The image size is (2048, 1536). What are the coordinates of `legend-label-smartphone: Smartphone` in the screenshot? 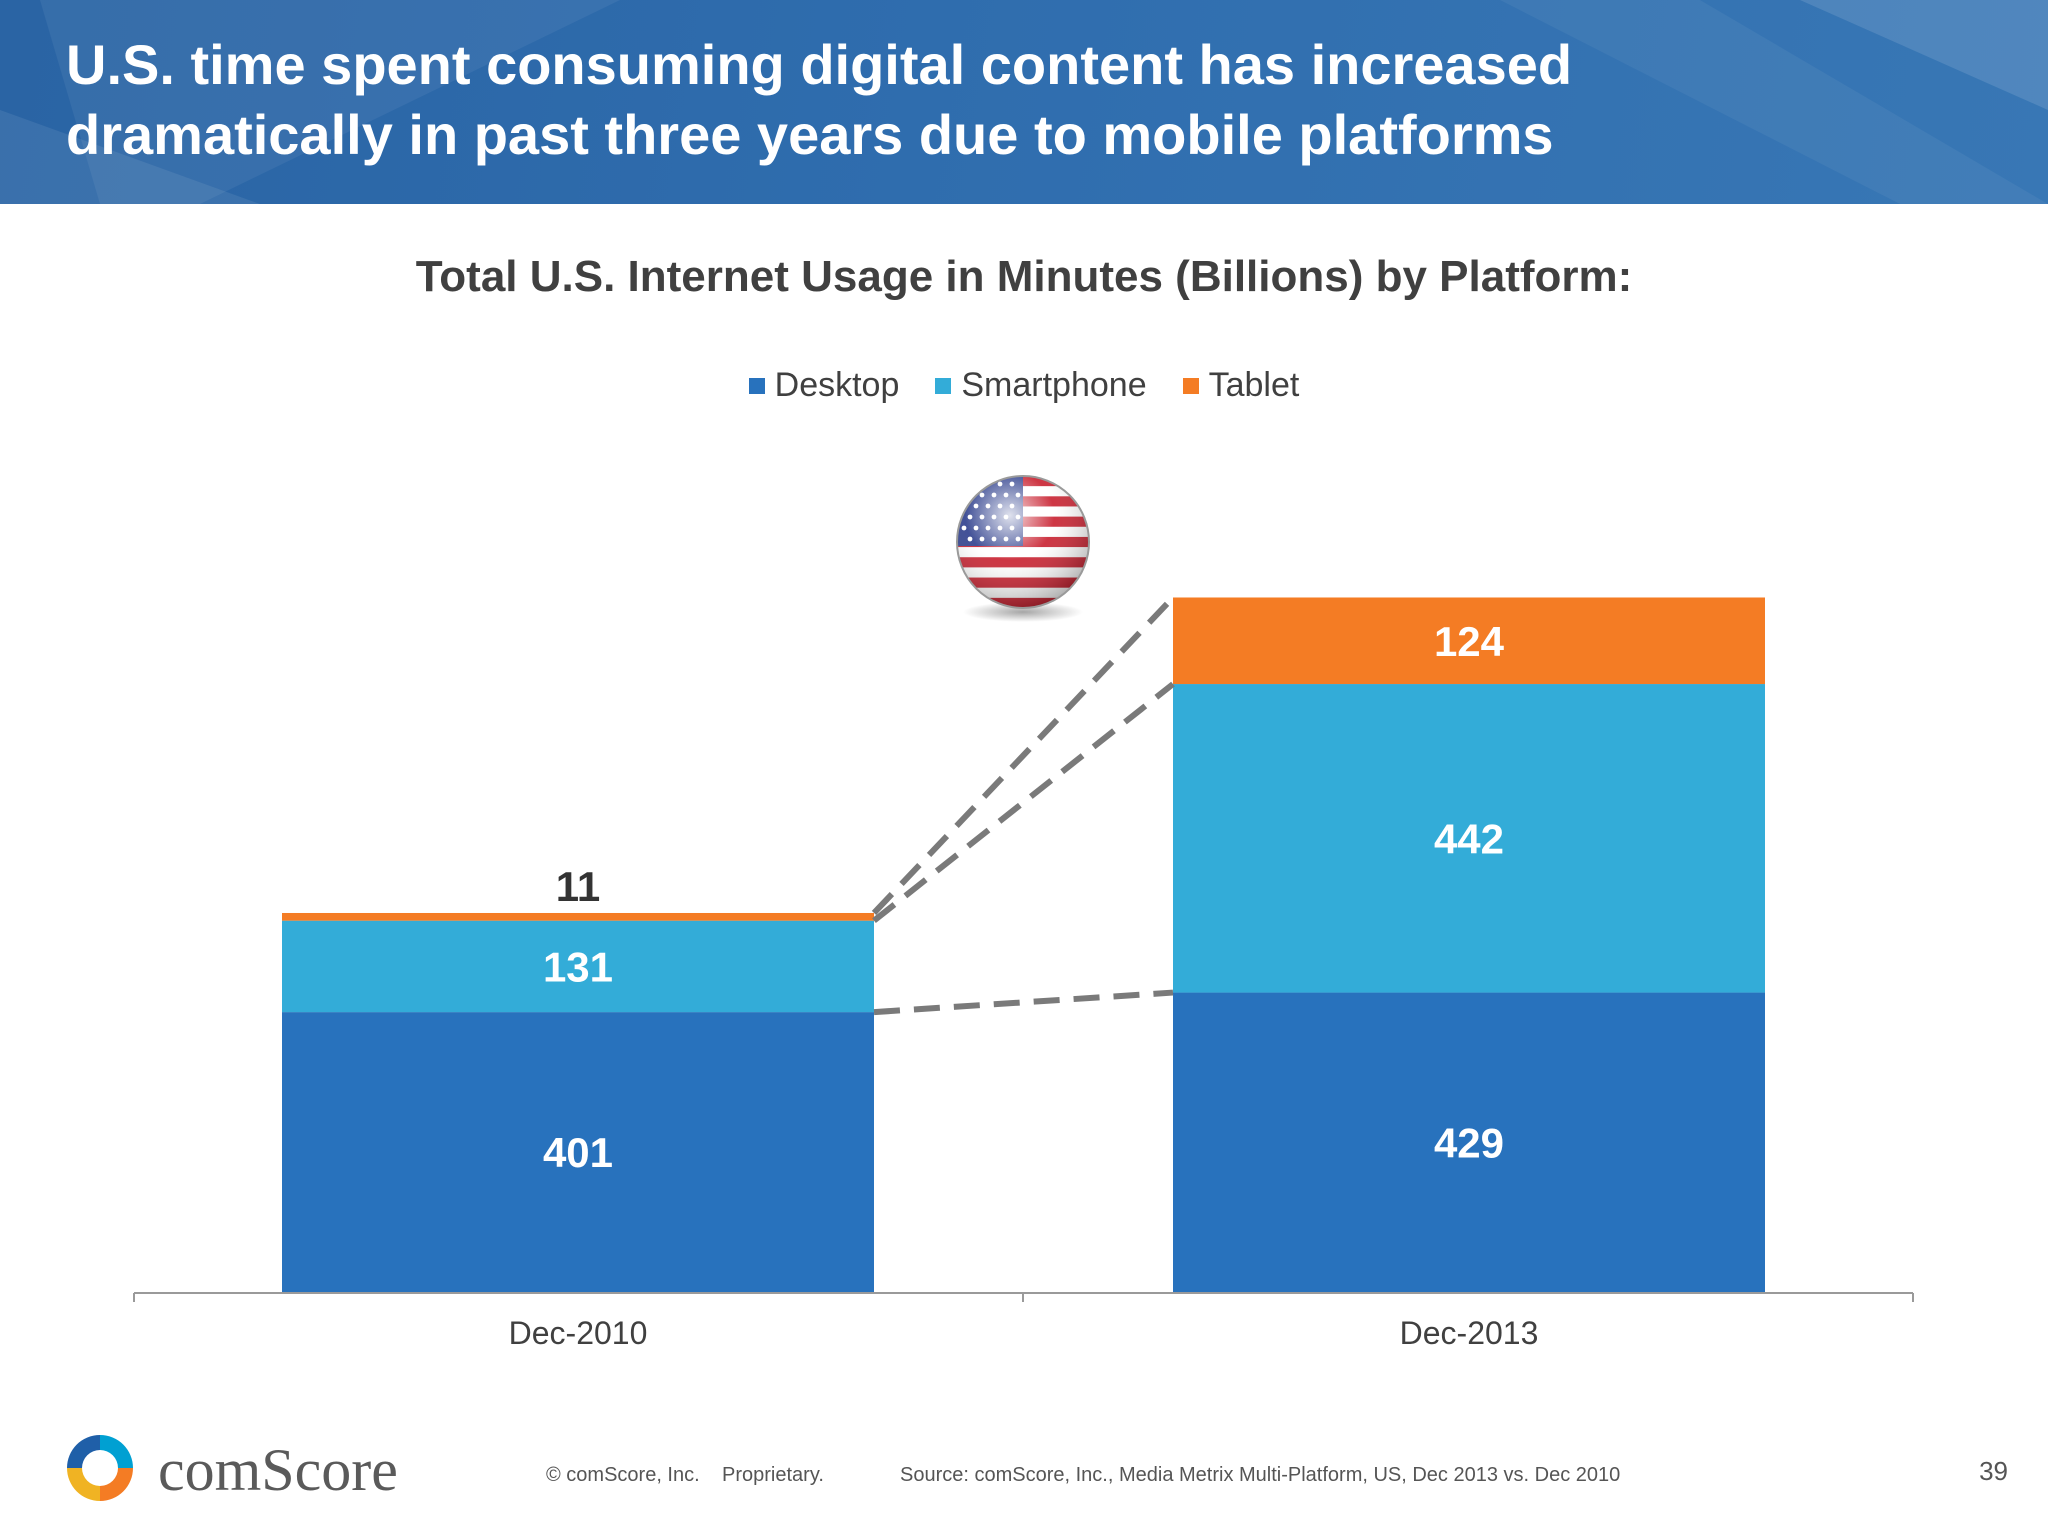 It's located at (1054, 385).